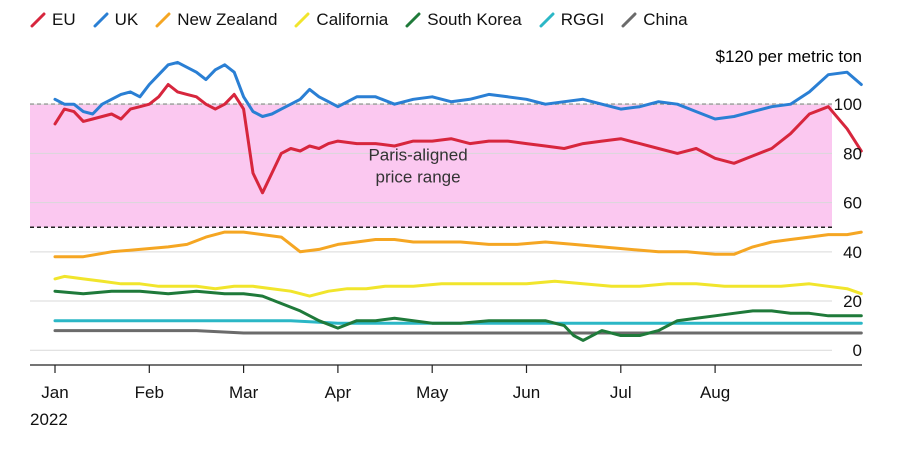 This screenshot has width=902, height=455. I want to click on x-tick-label: Jul, so click(621, 392).